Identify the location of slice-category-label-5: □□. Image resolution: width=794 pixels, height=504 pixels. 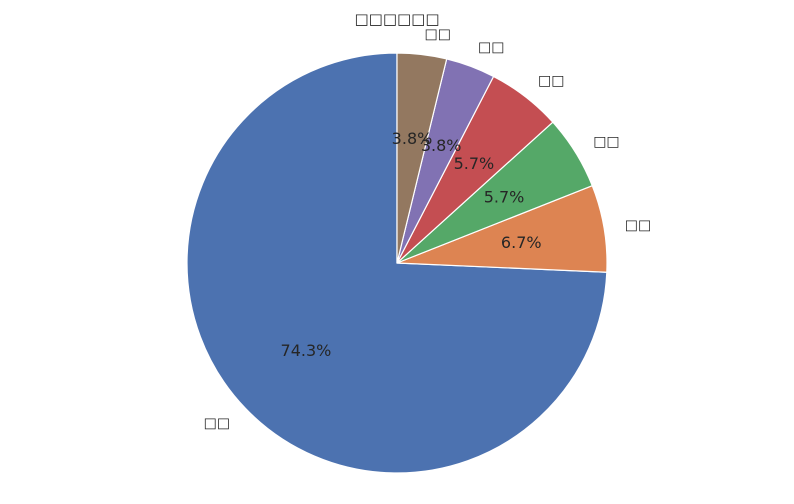
(491, 48).